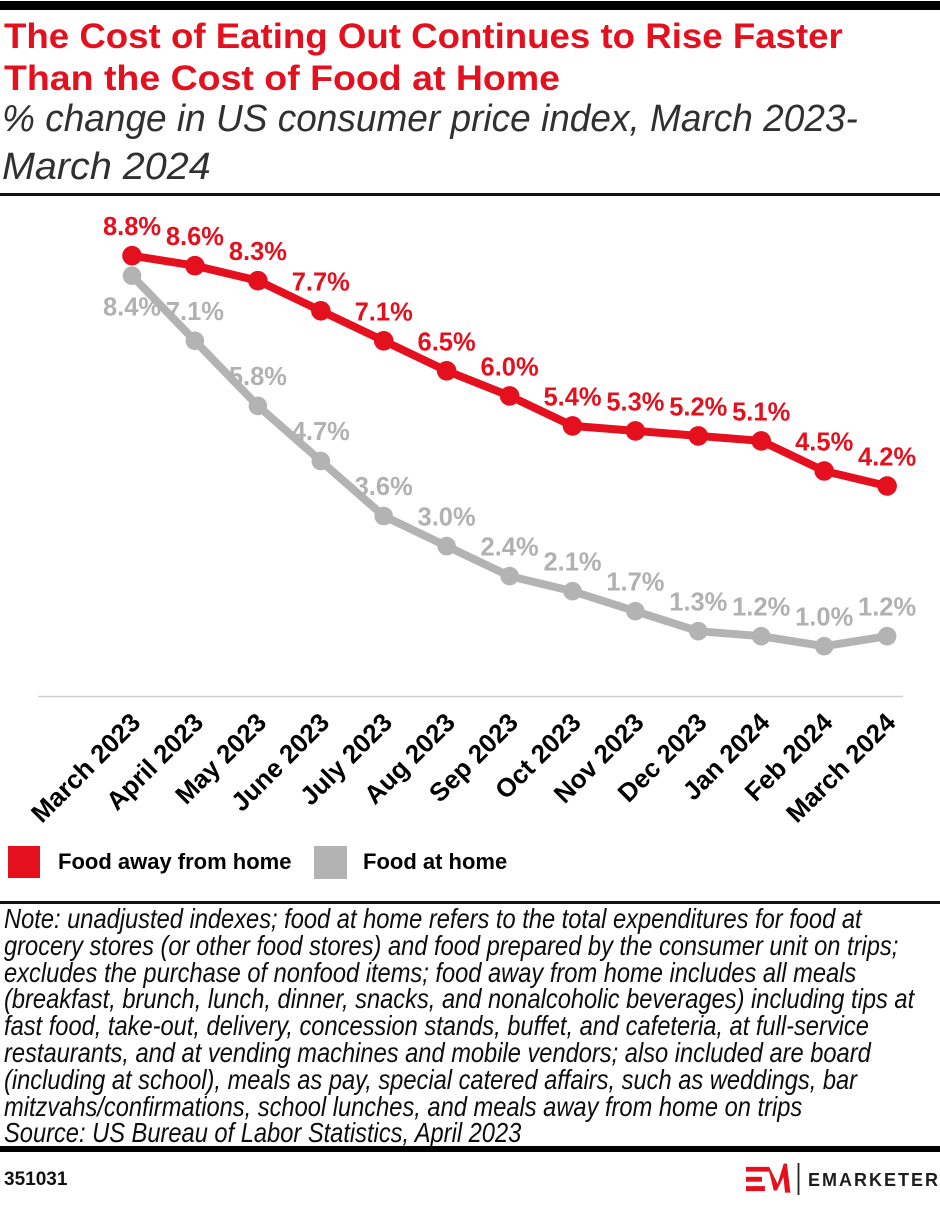  I want to click on svg-text: 8.3%, so click(258, 252).